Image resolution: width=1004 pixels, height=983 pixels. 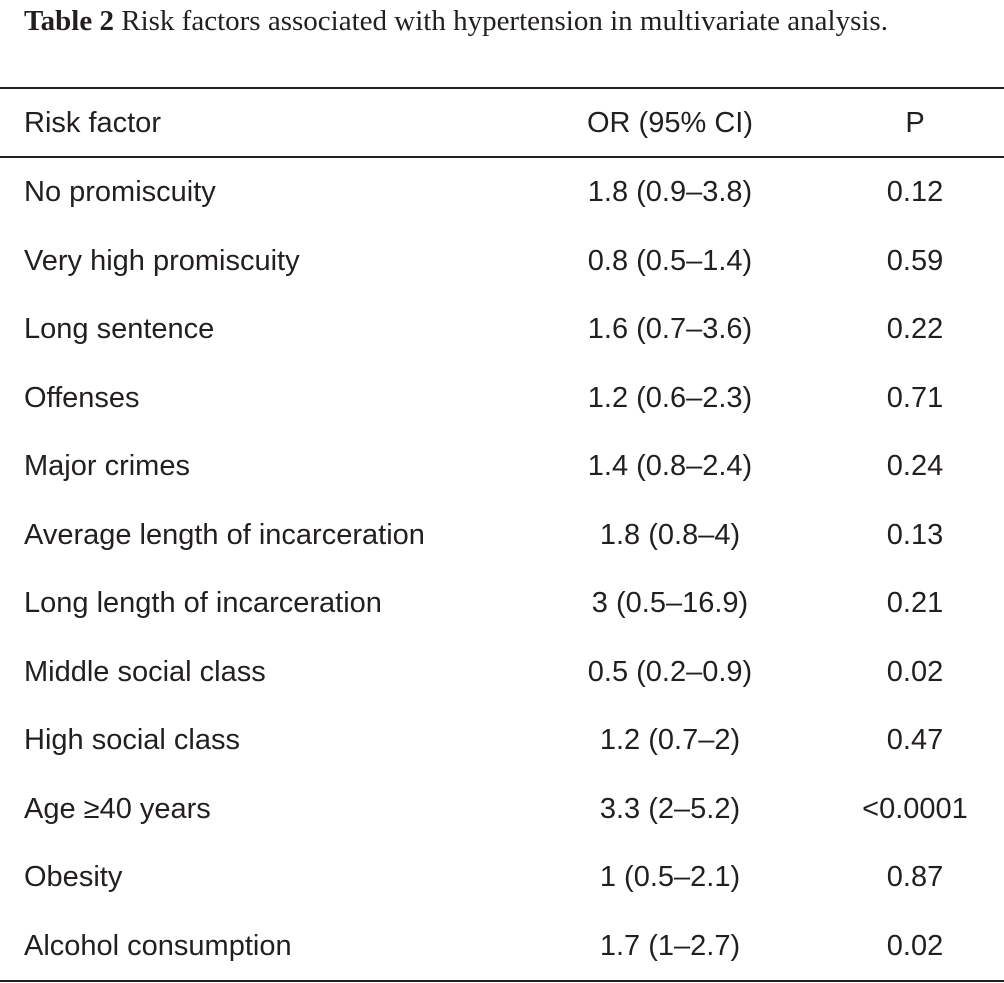 What do you see at coordinates (915, 466) in the screenshot?
I see `cell-p-value: 0.24` at bounding box center [915, 466].